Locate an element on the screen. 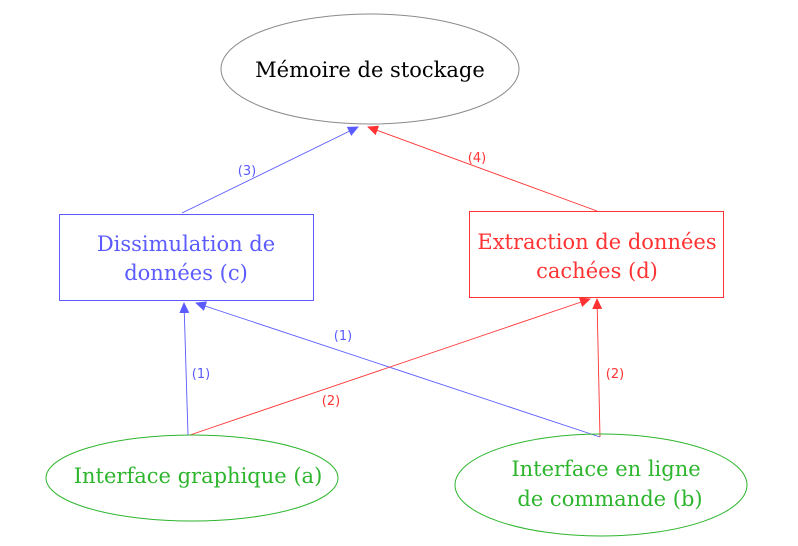  storage-ellipse is located at coordinates (370, 69).